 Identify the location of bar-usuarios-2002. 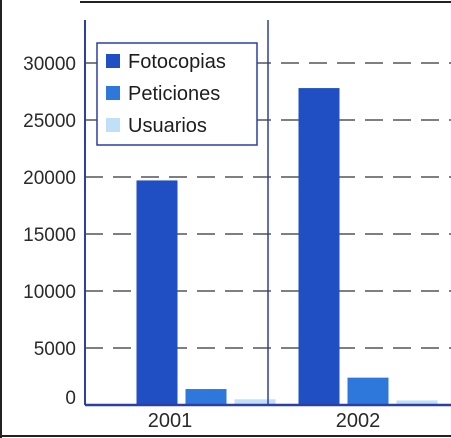
(417, 402).